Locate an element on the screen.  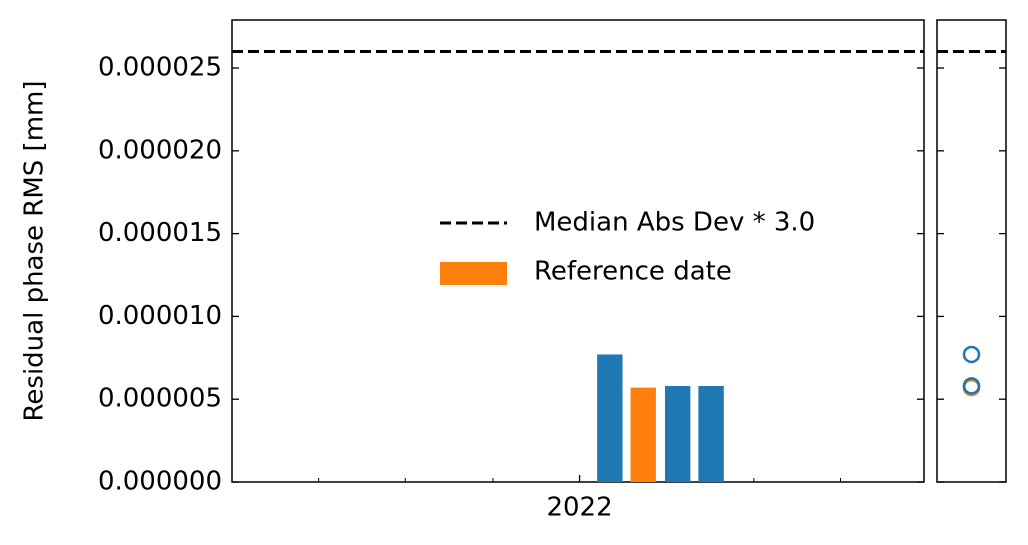
y-tick-label: 0.000015 is located at coordinates (160, 233).